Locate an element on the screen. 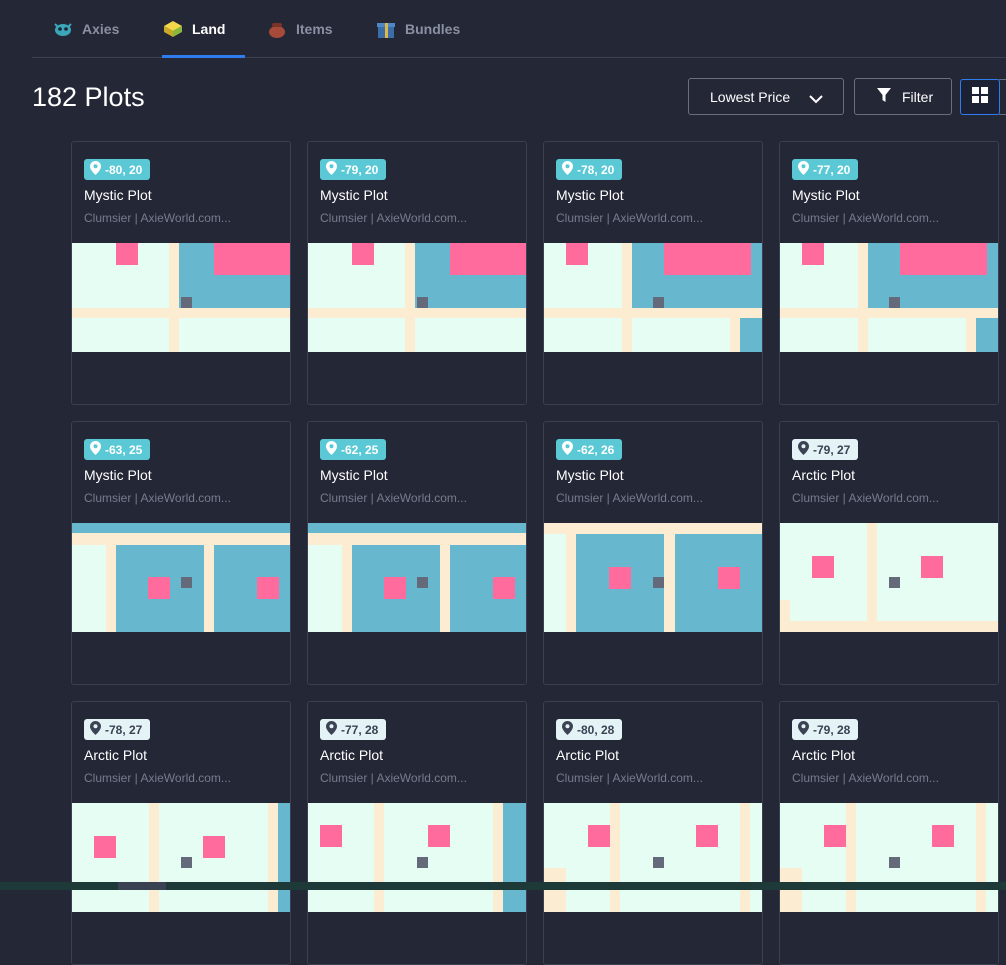  coordinates-text: -80, 20 is located at coordinates (124, 169).